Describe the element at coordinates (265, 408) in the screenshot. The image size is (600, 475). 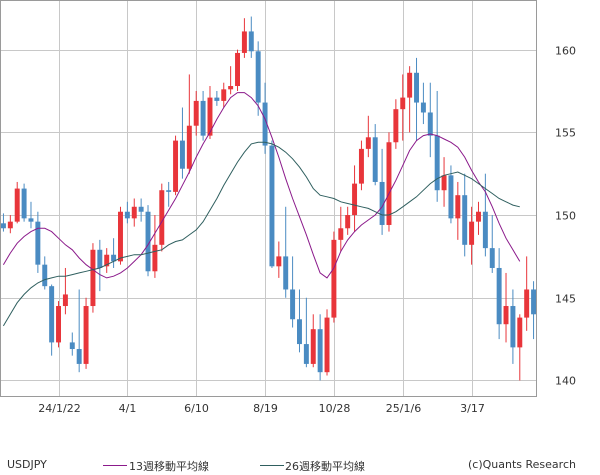
I see `x-tick-label-38: 8/19` at that location.